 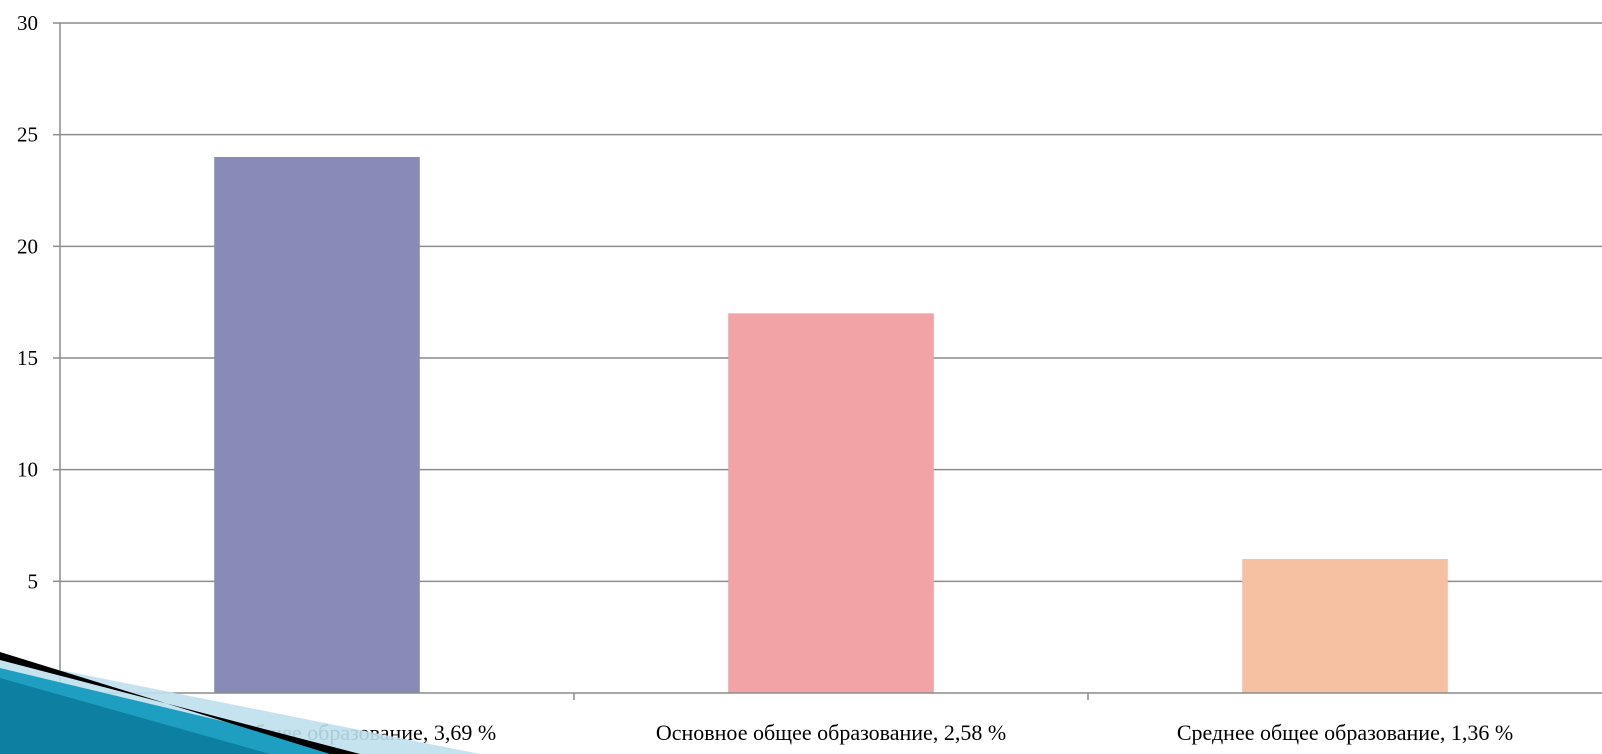 What do you see at coordinates (831, 732) in the screenshot?
I see `x-category-label: Основное общее образование, 2,58 %` at bounding box center [831, 732].